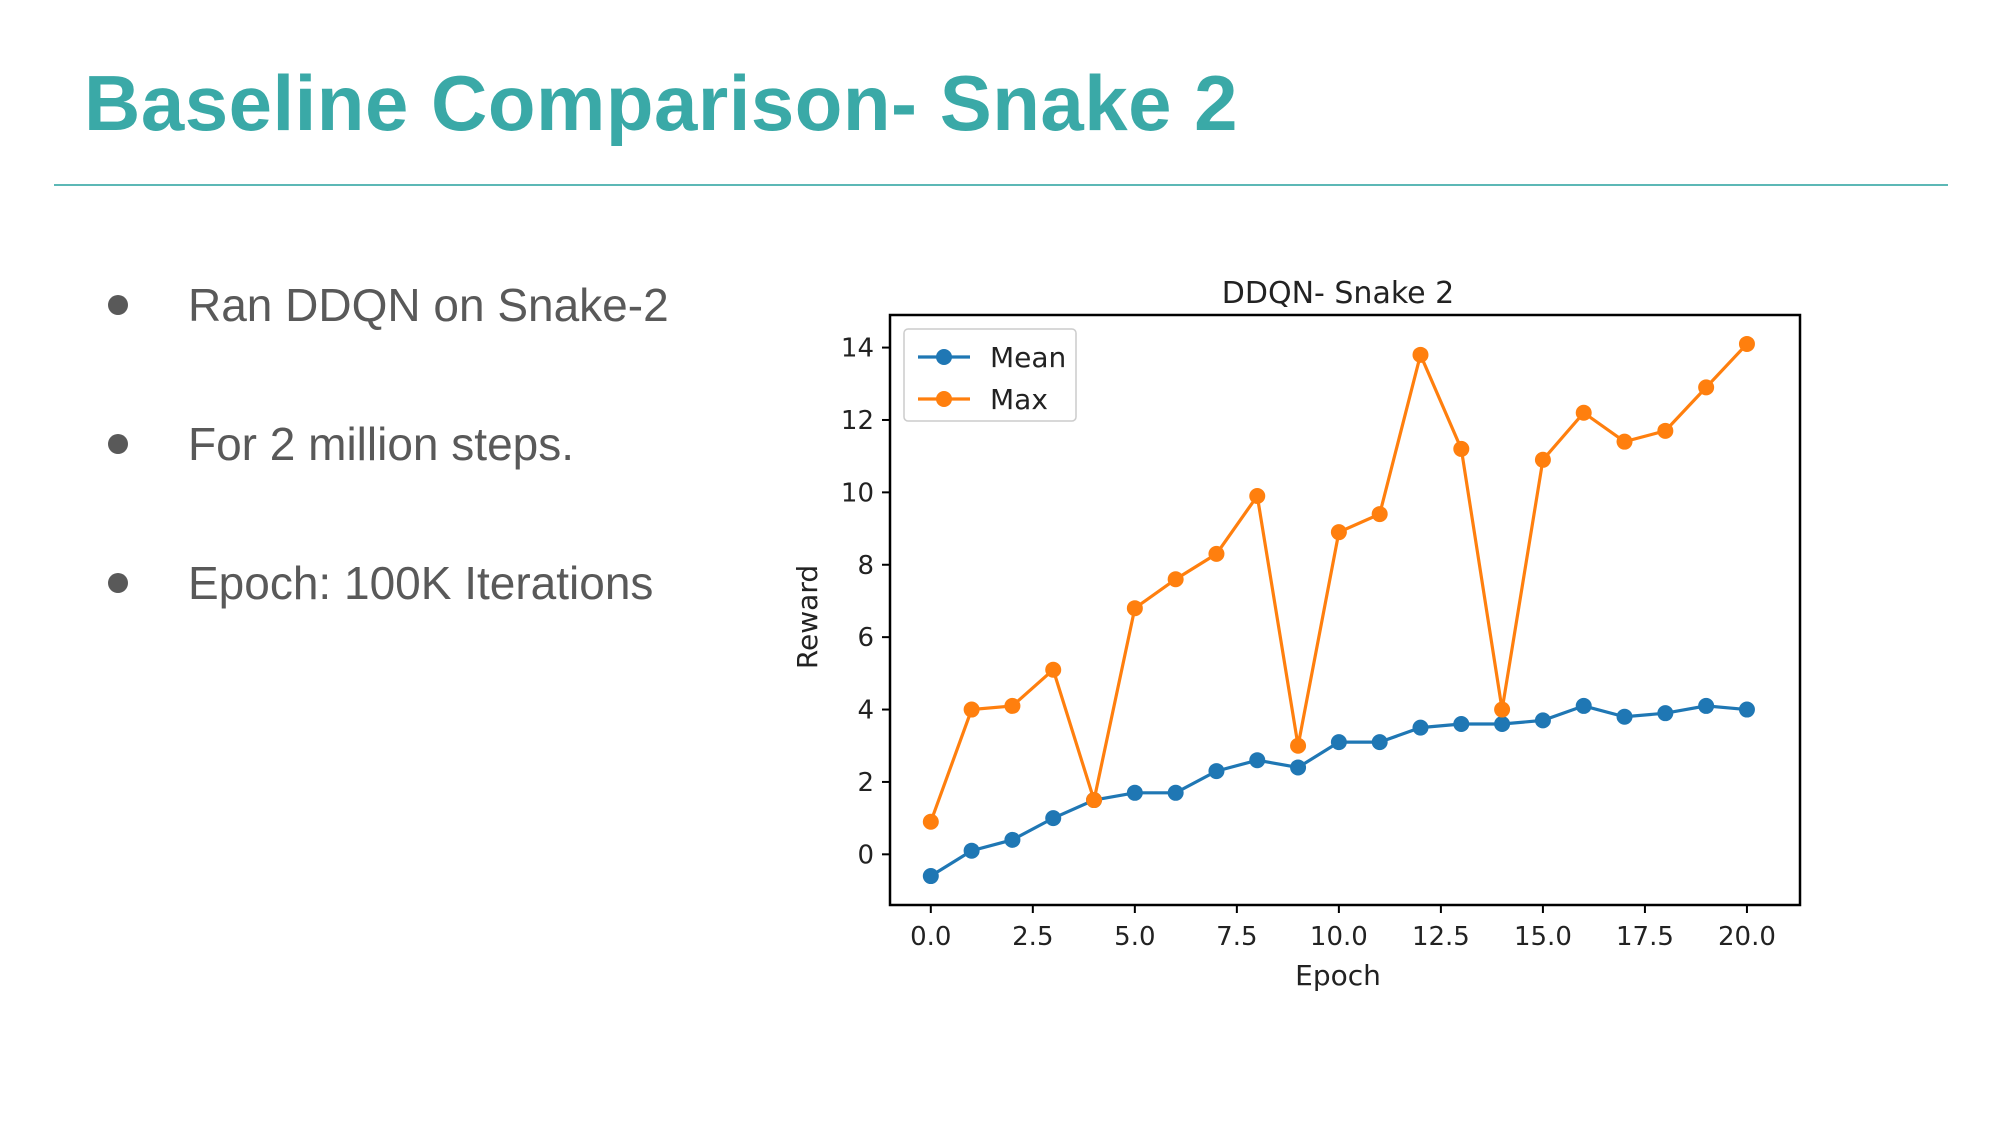  What do you see at coordinates (428, 305) in the screenshot?
I see `bullet-text: Ran DDQN on Snake-2` at bounding box center [428, 305].